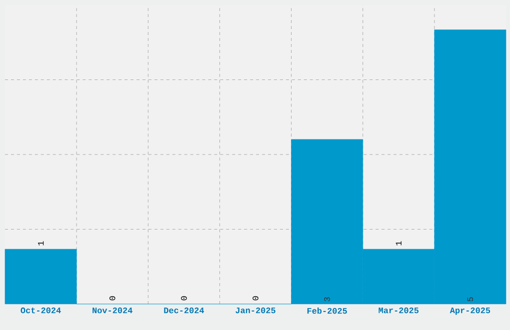  What do you see at coordinates (256, 311) in the screenshot?
I see `x-tick-label: Jan-2025` at bounding box center [256, 311].